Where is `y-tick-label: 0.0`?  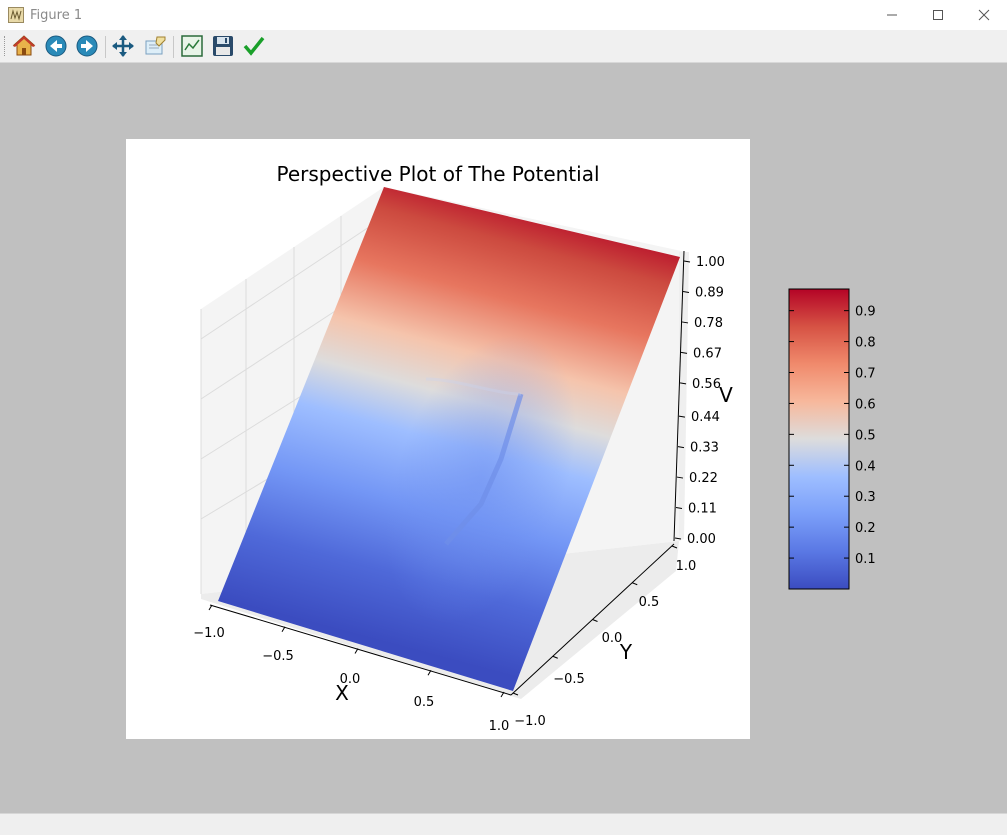
y-tick-label: 0.0 is located at coordinates (612, 638).